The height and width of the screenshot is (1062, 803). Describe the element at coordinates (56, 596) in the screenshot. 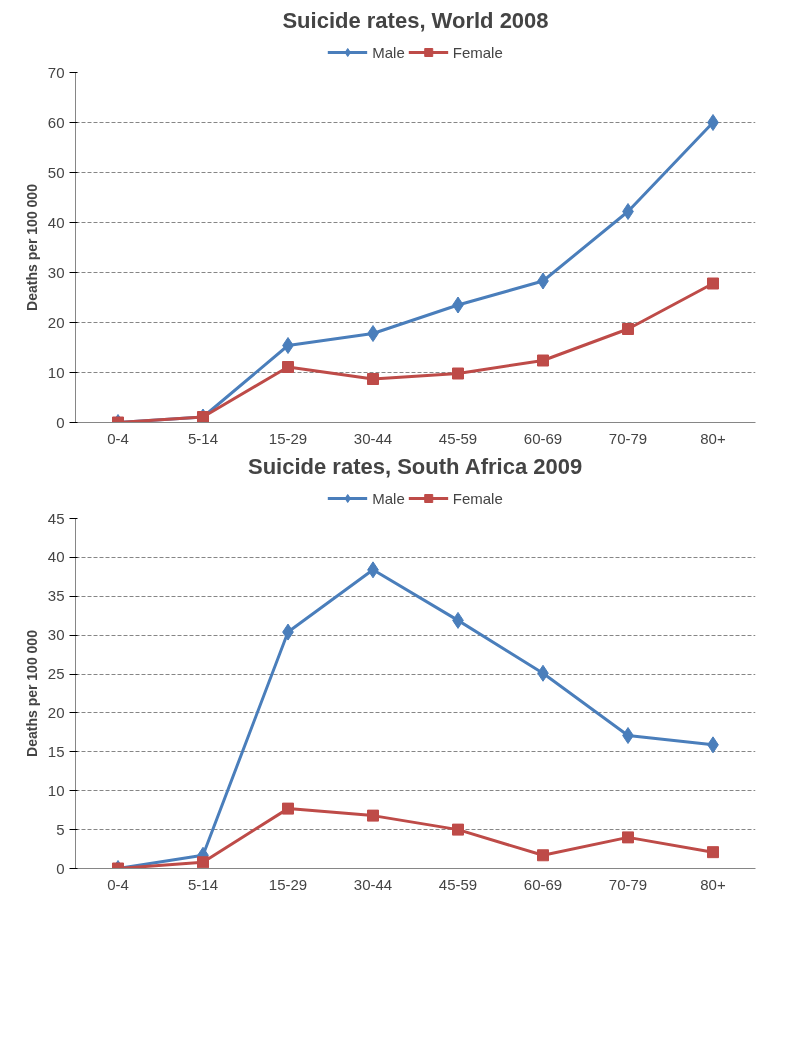

I see `y-tick-label: 35` at that location.